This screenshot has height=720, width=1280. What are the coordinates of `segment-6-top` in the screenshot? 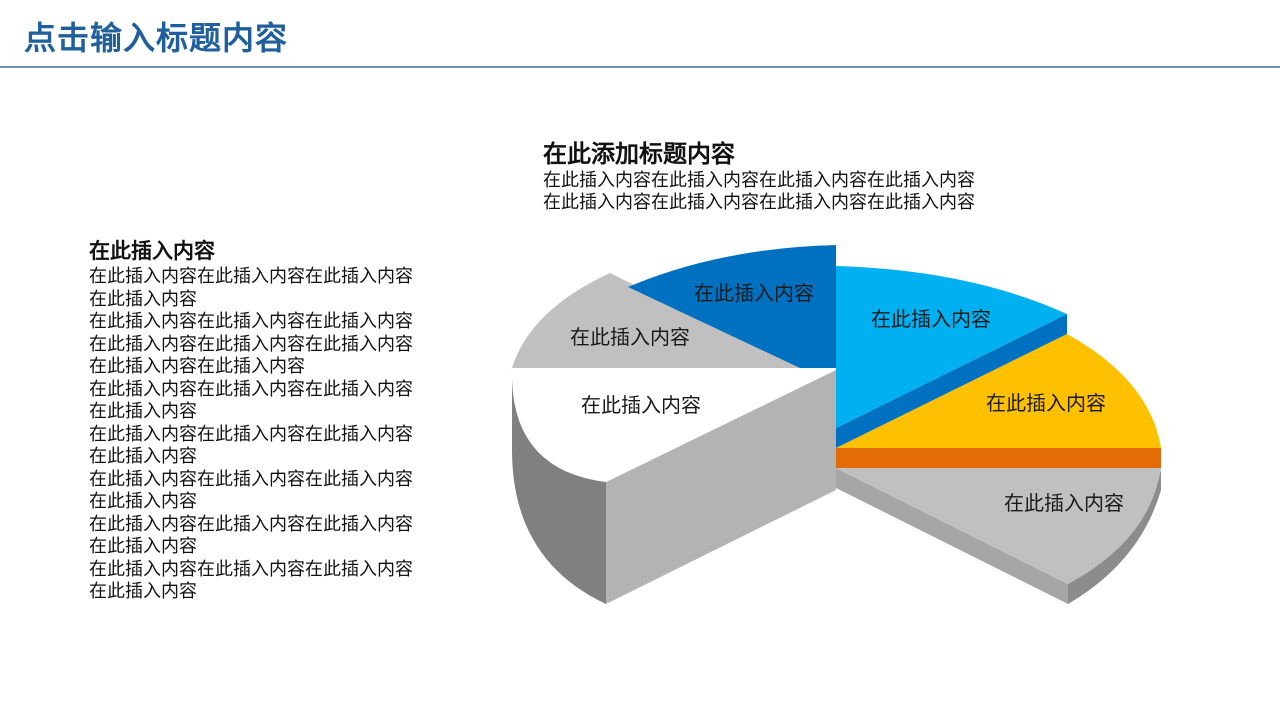 It's located at (998, 526).